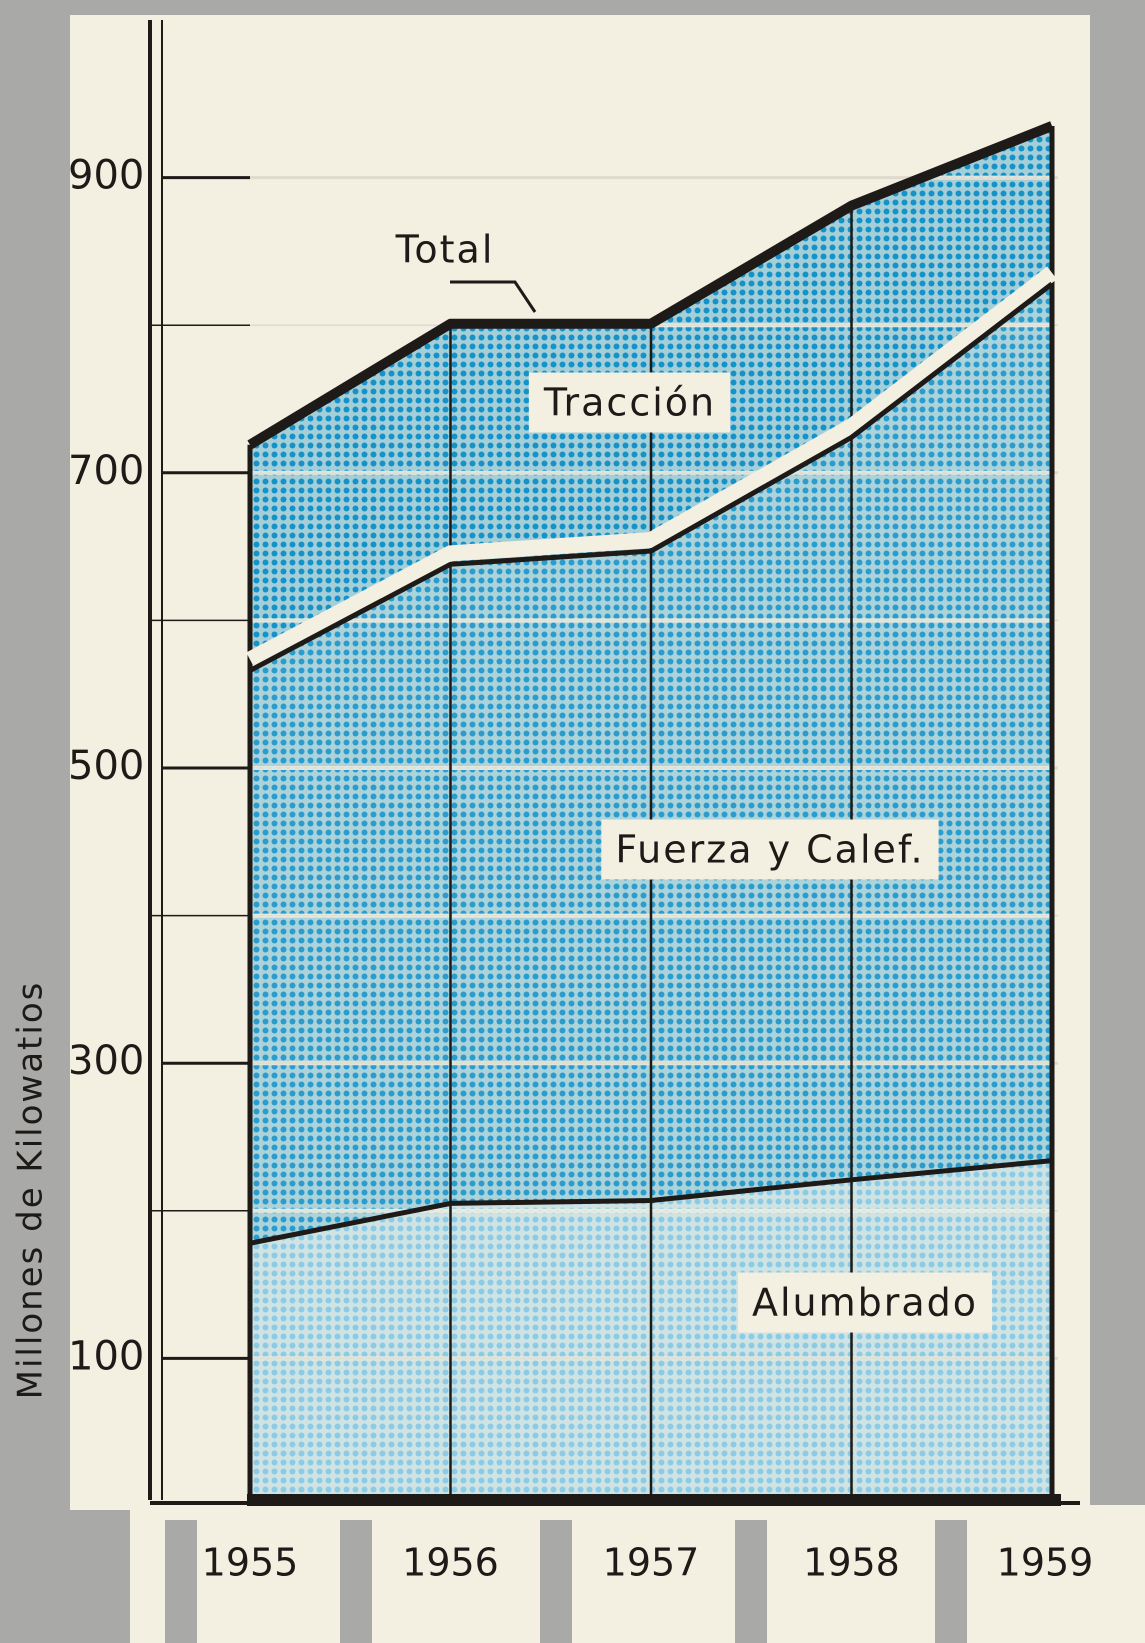 Image resolution: width=1145 pixels, height=1643 pixels. I want to click on y-tick-label: 500, so click(106, 766).